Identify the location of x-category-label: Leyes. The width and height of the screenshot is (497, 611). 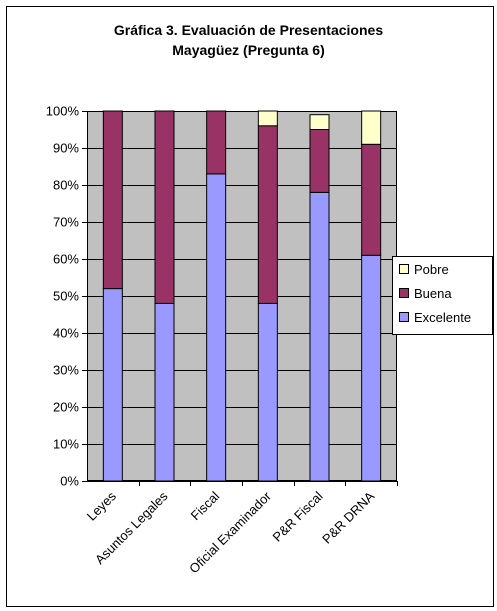
(101, 505).